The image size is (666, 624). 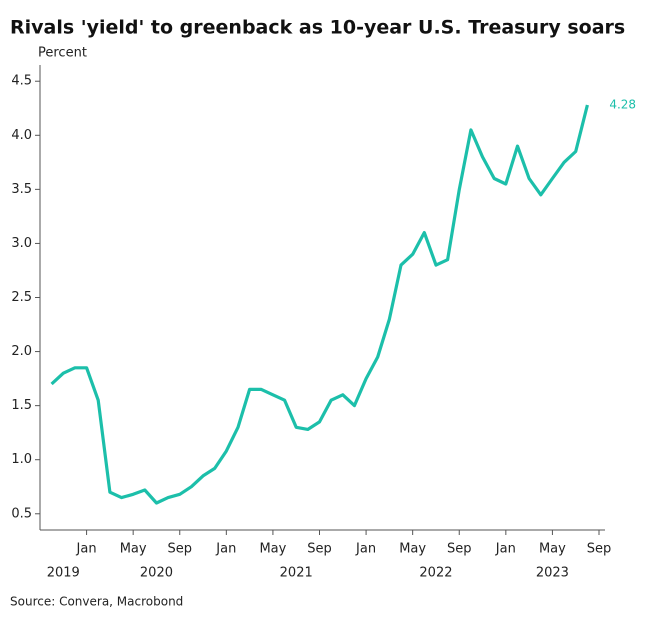 I want to click on y-tick-label: 2.0, so click(x=21, y=351).